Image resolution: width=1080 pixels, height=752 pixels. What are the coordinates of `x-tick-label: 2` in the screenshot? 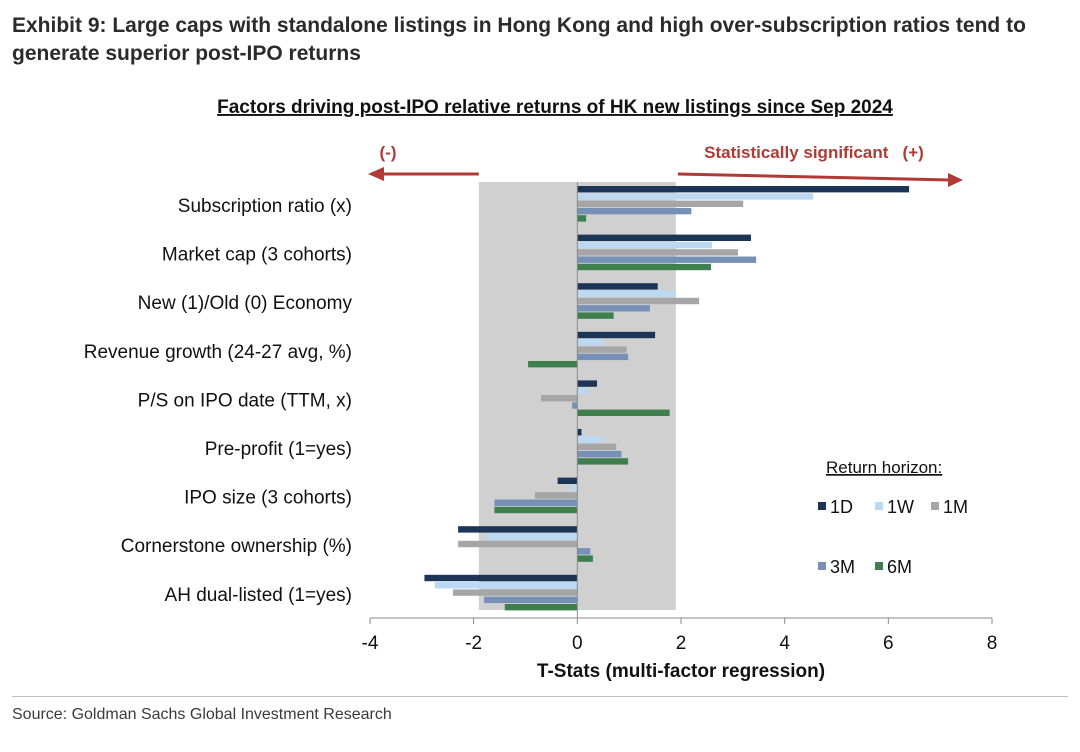 It's located at (681, 643).